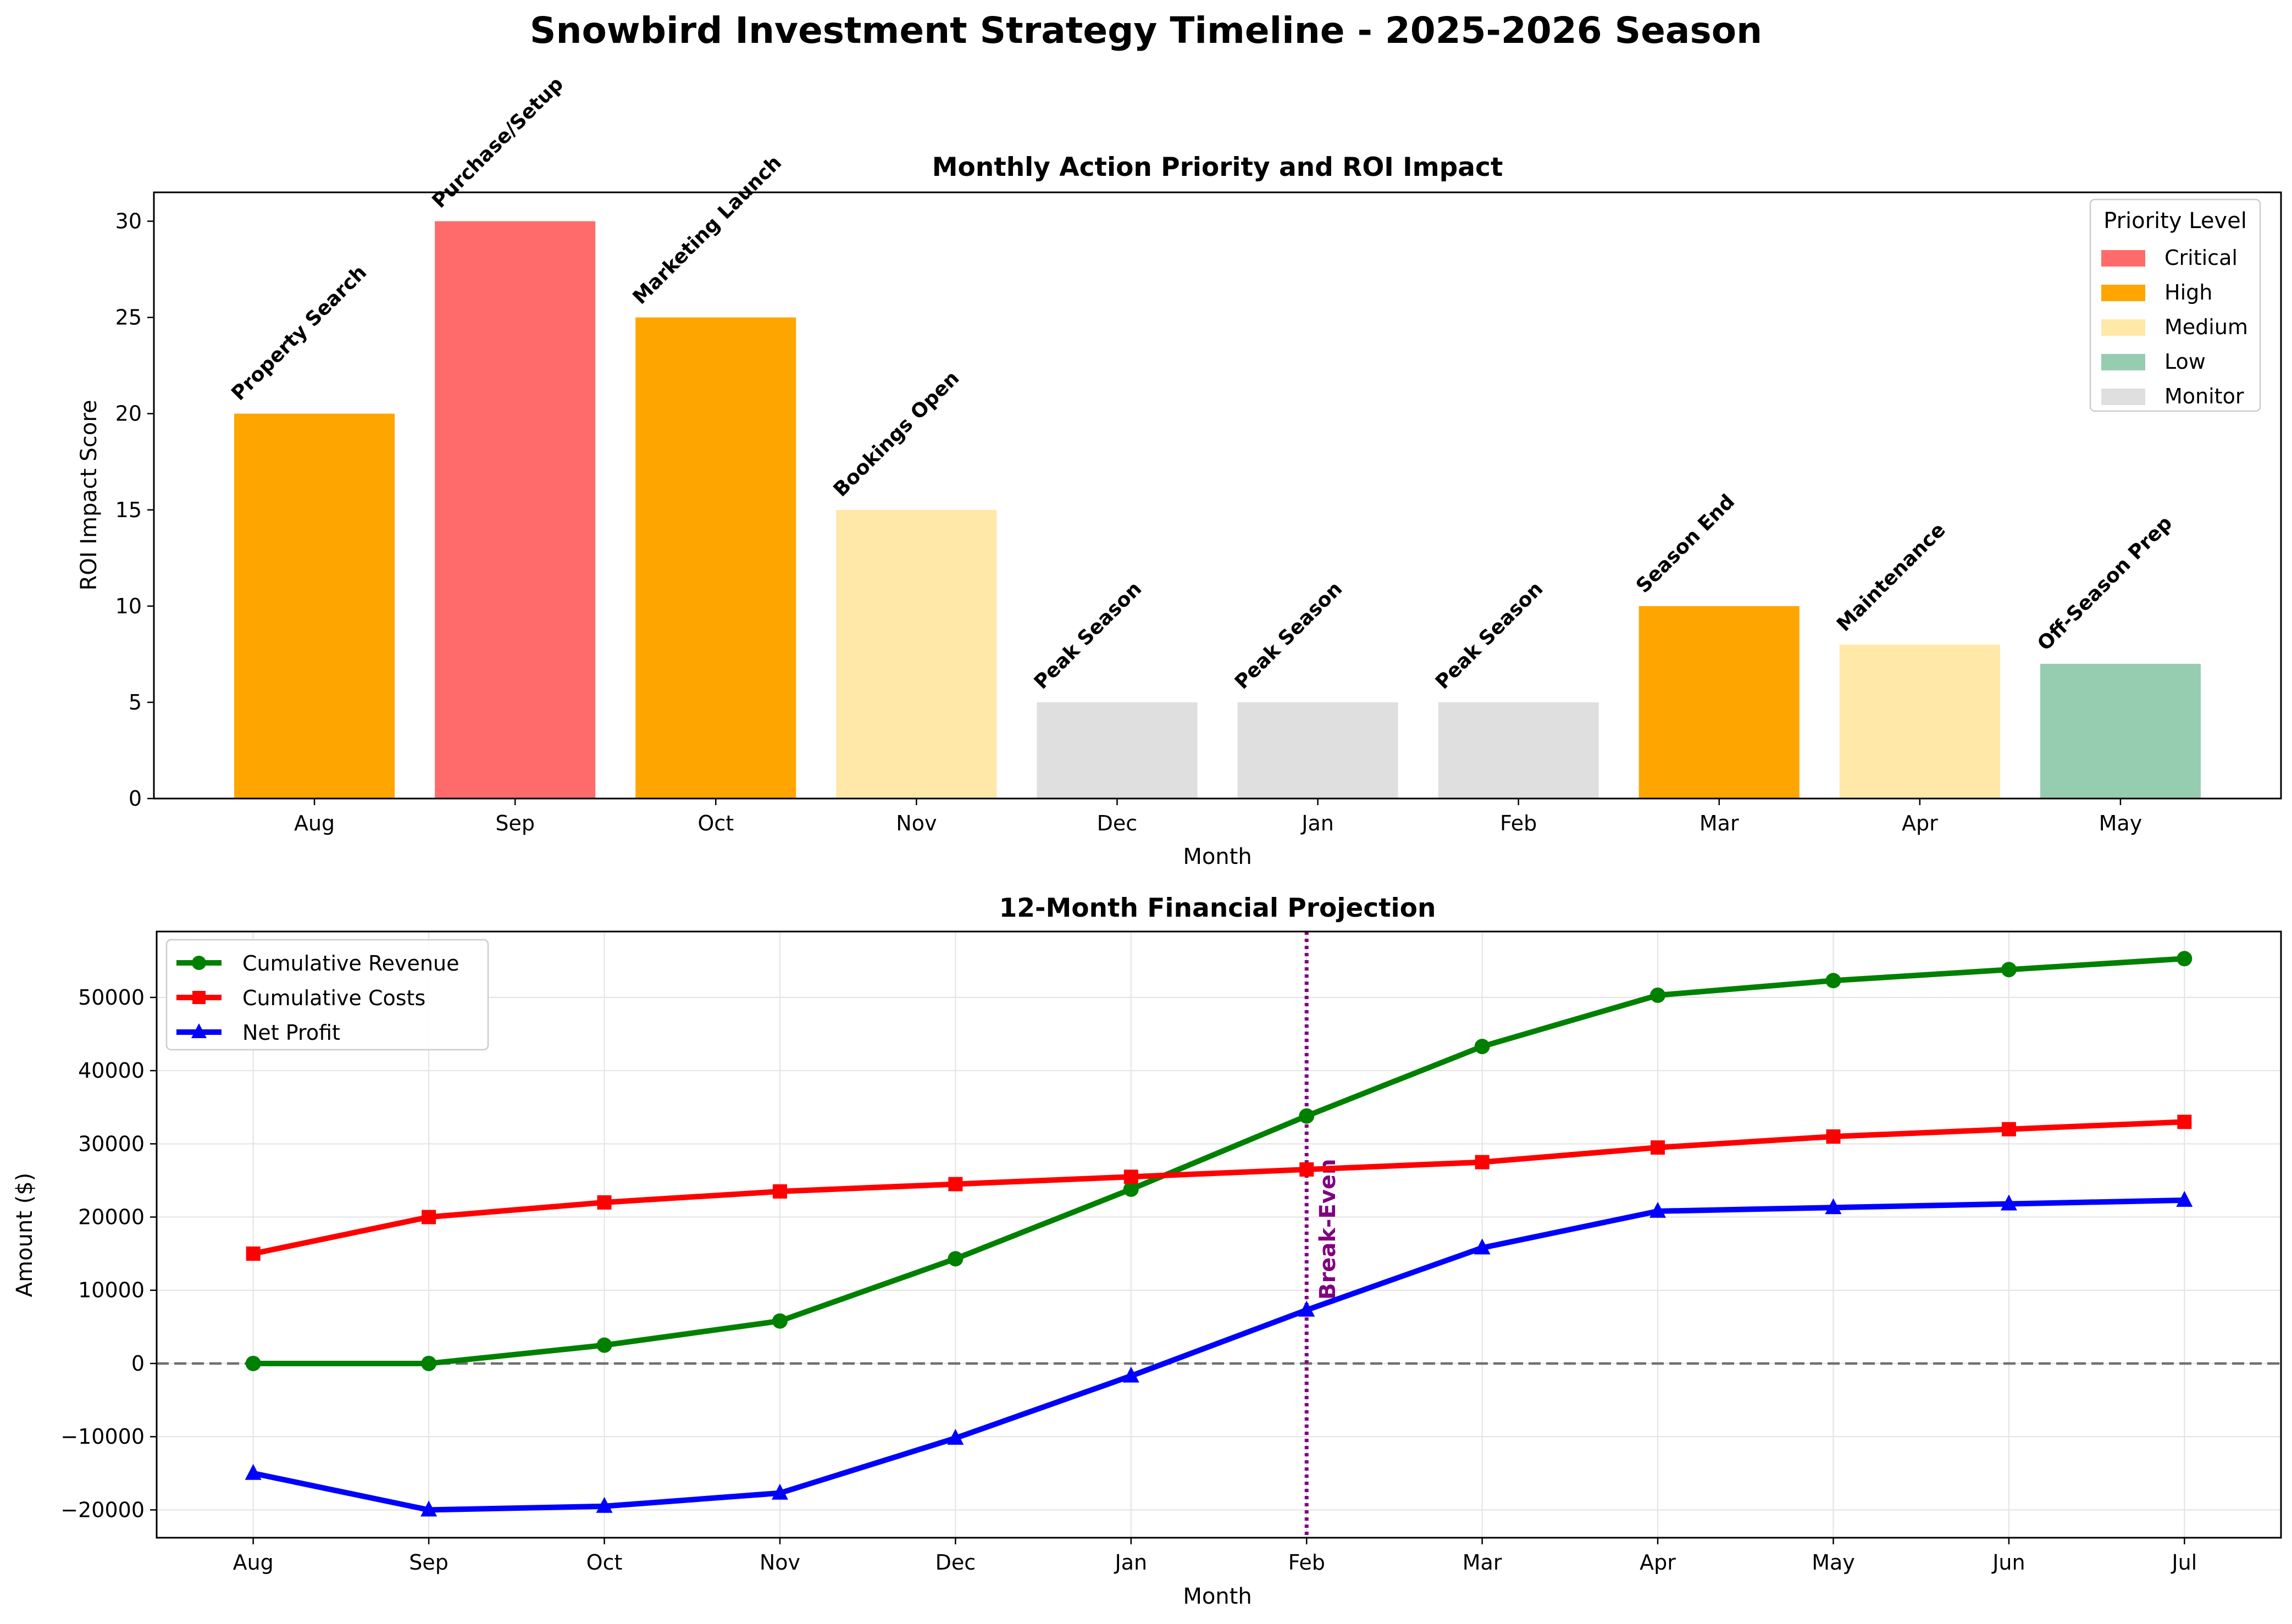 This screenshot has width=2292, height=1624. I want to click on bar-action-label: Marketing Launch, so click(708, 230).